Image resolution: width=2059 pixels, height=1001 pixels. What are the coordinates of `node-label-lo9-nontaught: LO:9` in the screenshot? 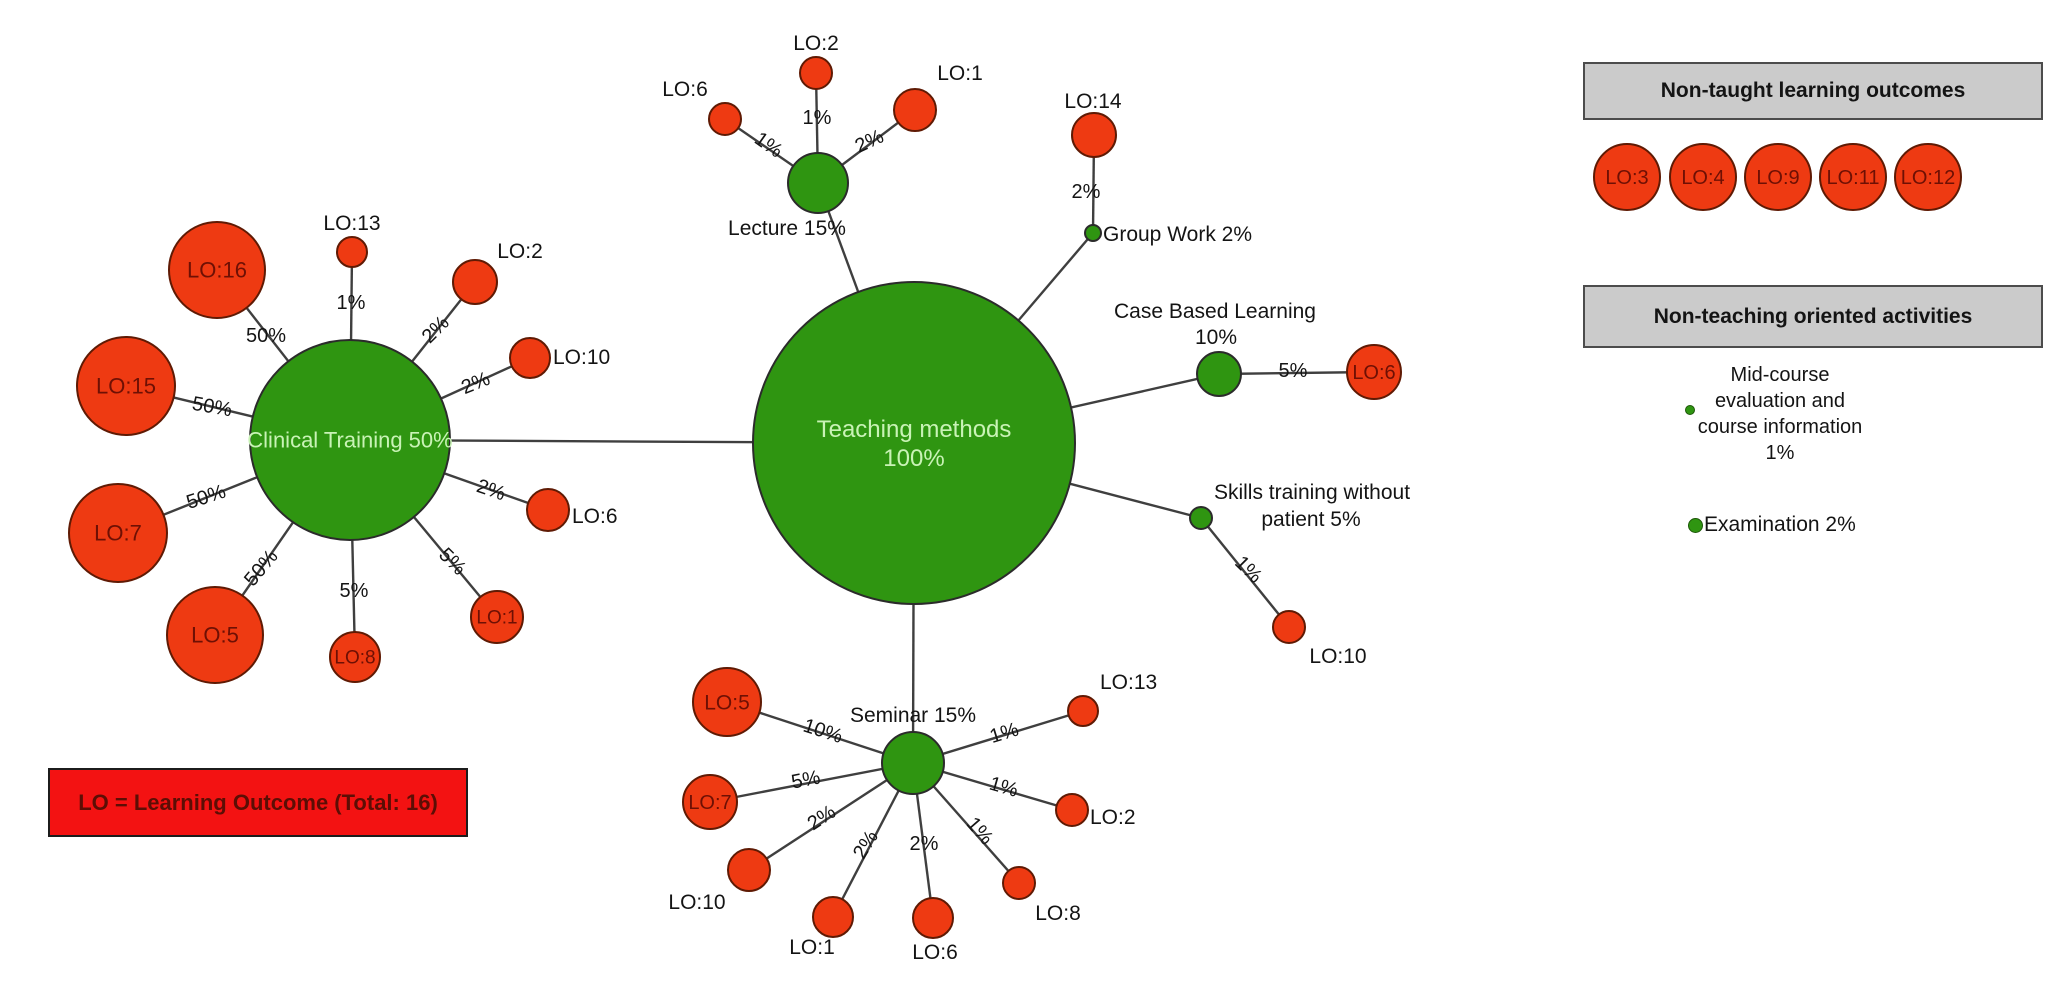 It's located at (1777, 178).